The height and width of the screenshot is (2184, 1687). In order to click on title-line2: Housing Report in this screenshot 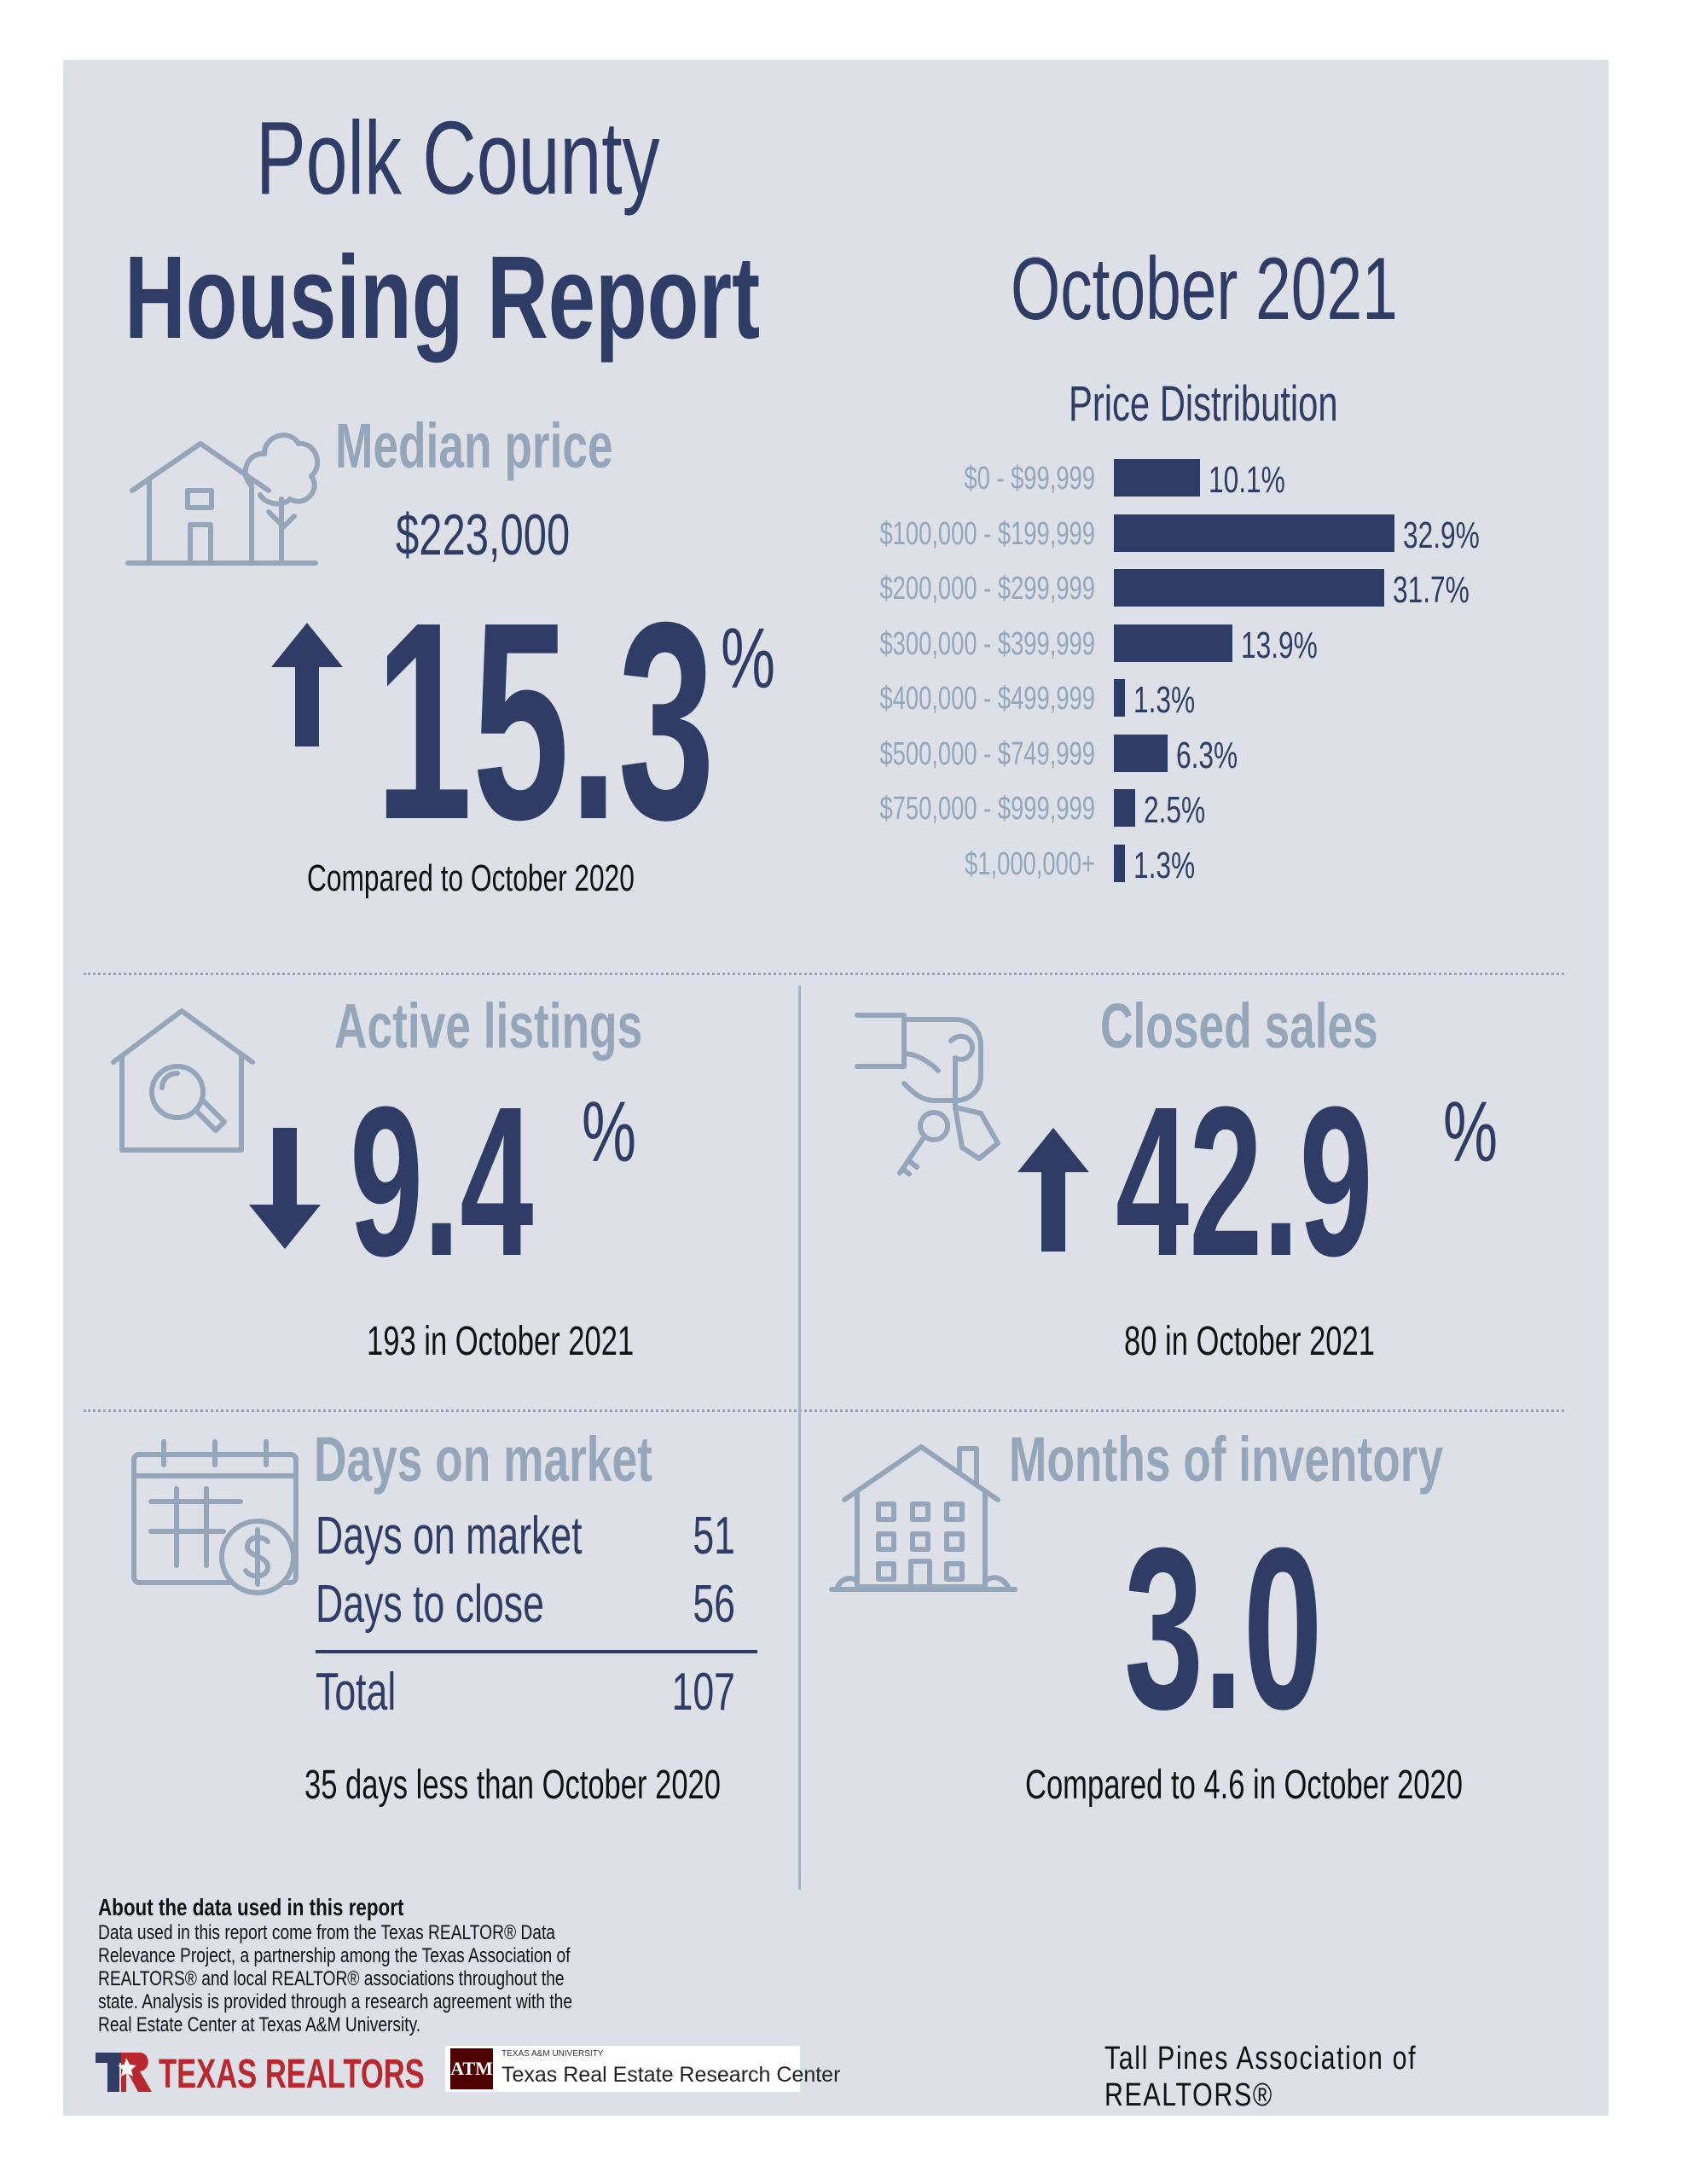, I will do `click(443, 297)`.